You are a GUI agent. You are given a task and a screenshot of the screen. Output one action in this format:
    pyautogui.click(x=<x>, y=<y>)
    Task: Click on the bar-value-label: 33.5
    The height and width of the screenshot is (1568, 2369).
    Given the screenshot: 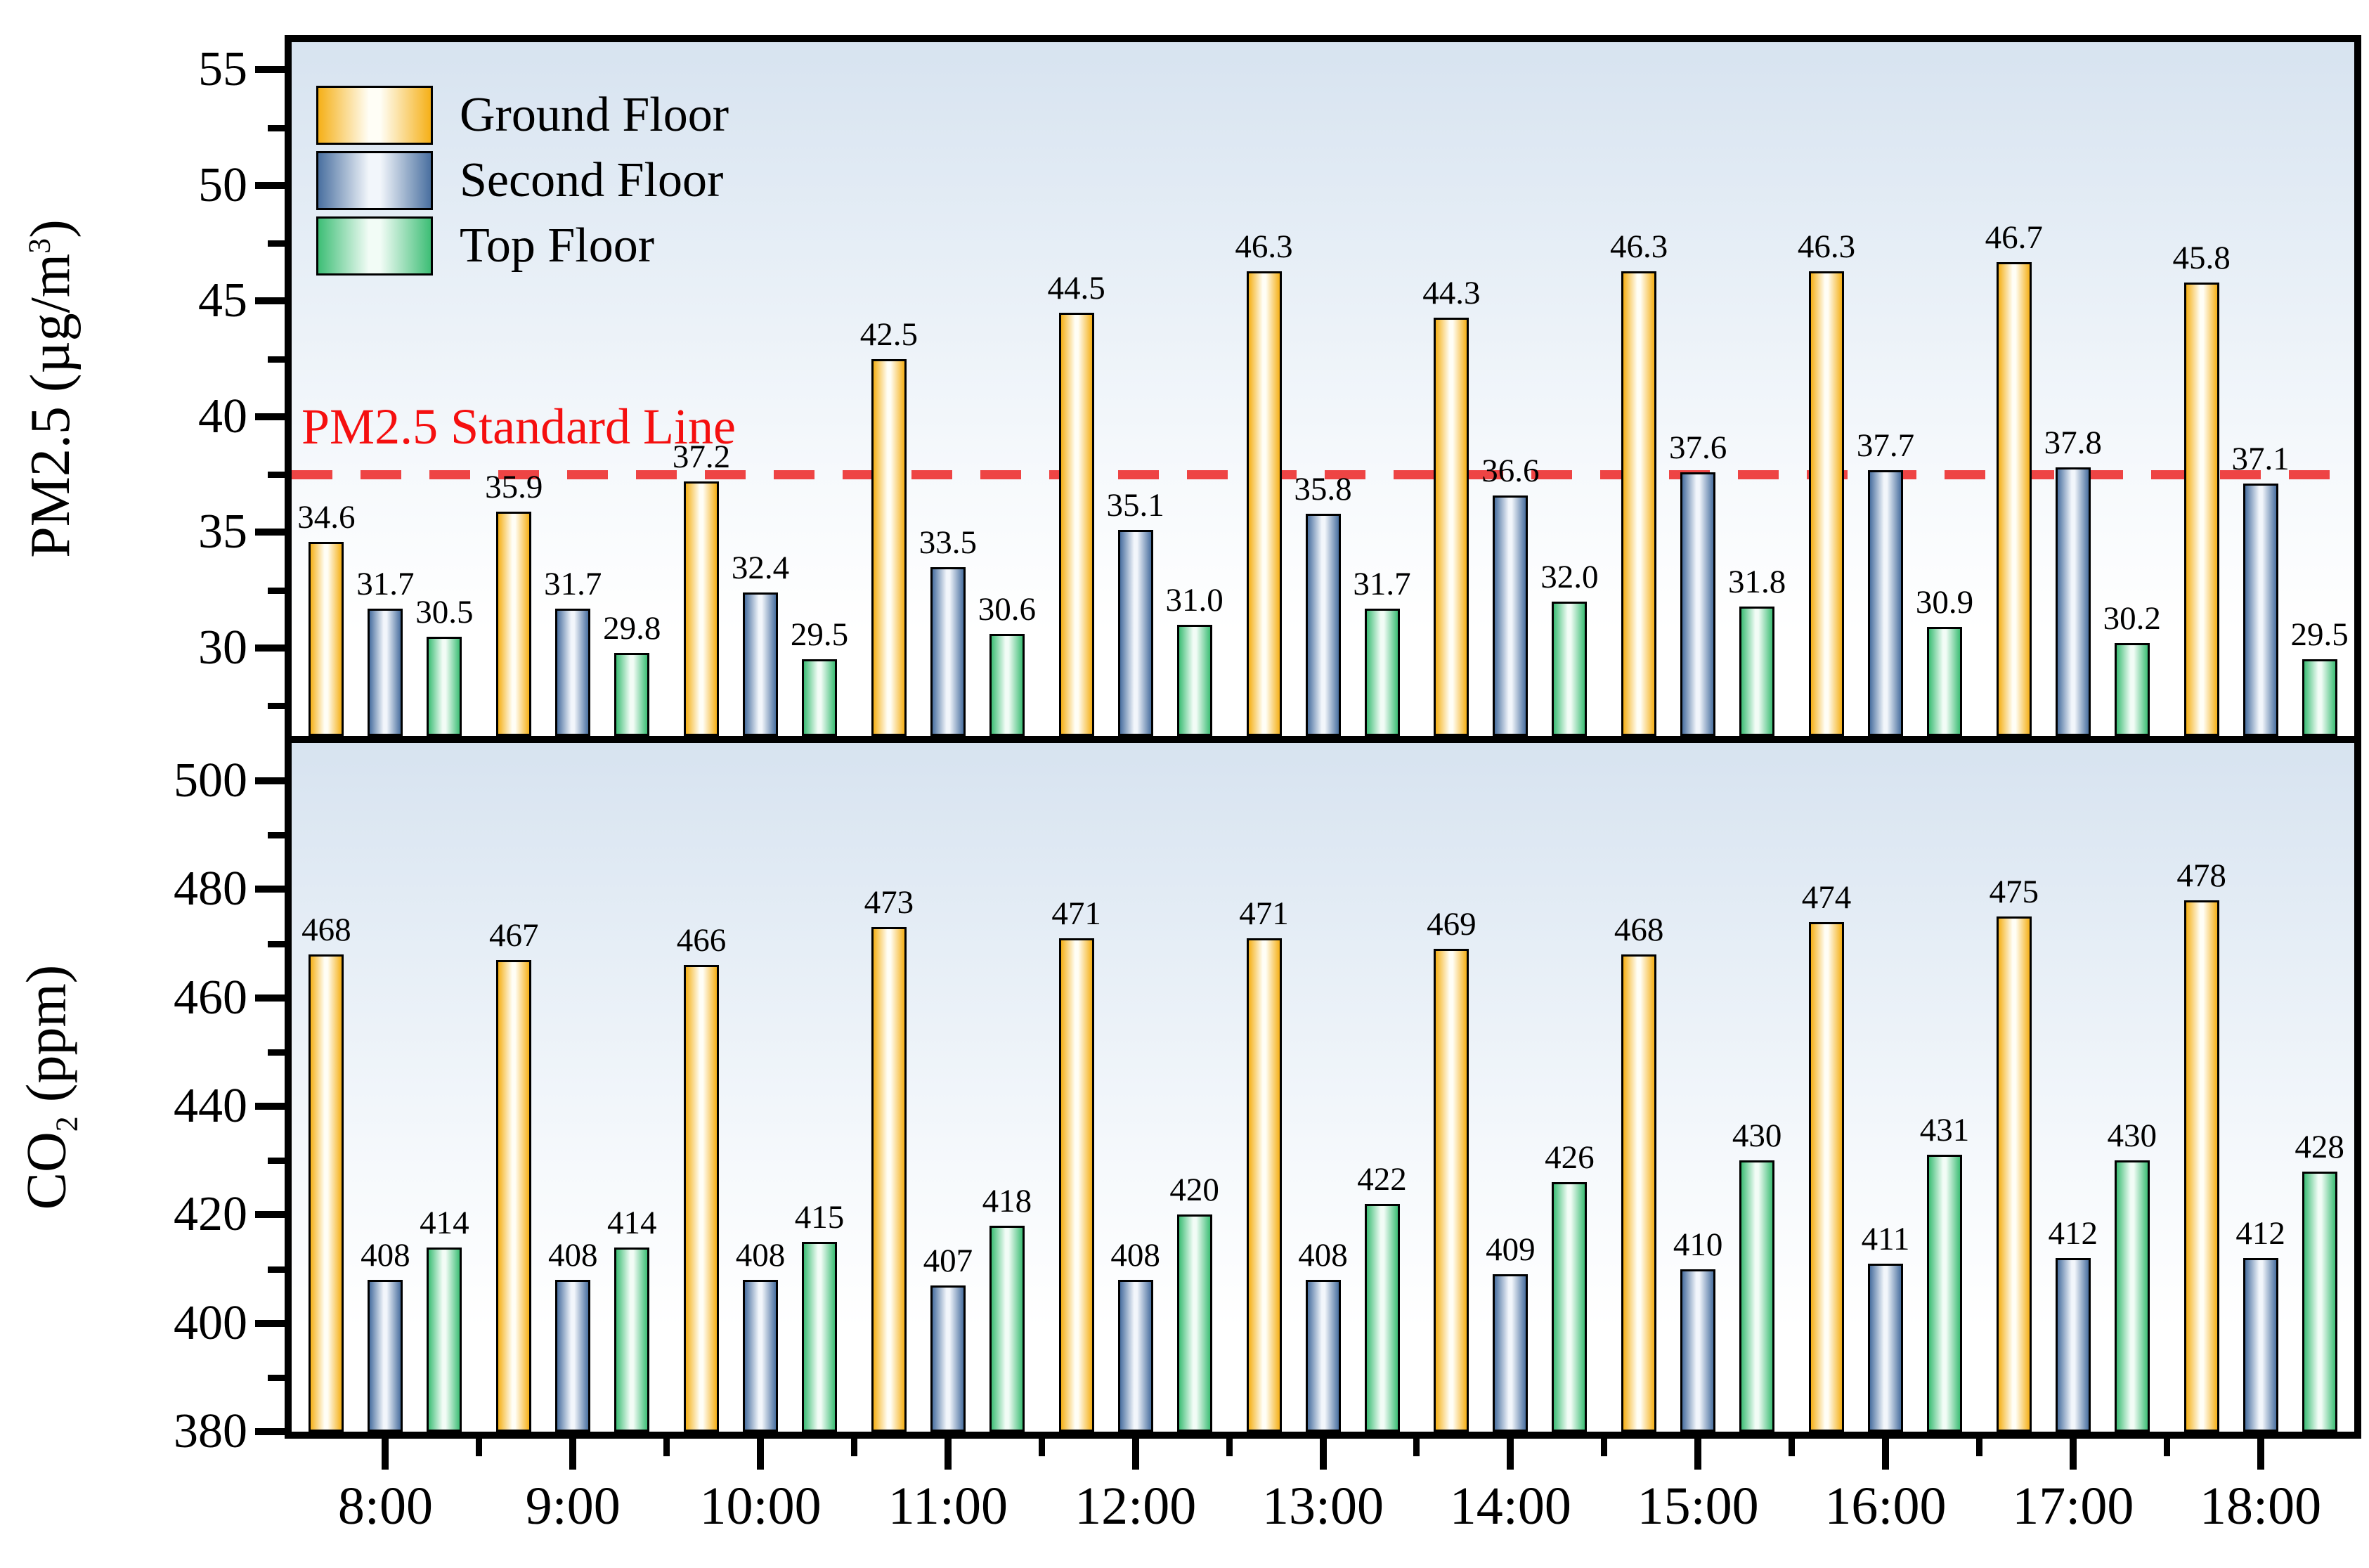 What is the action you would take?
    pyautogui.click(x=948, y=542)
    